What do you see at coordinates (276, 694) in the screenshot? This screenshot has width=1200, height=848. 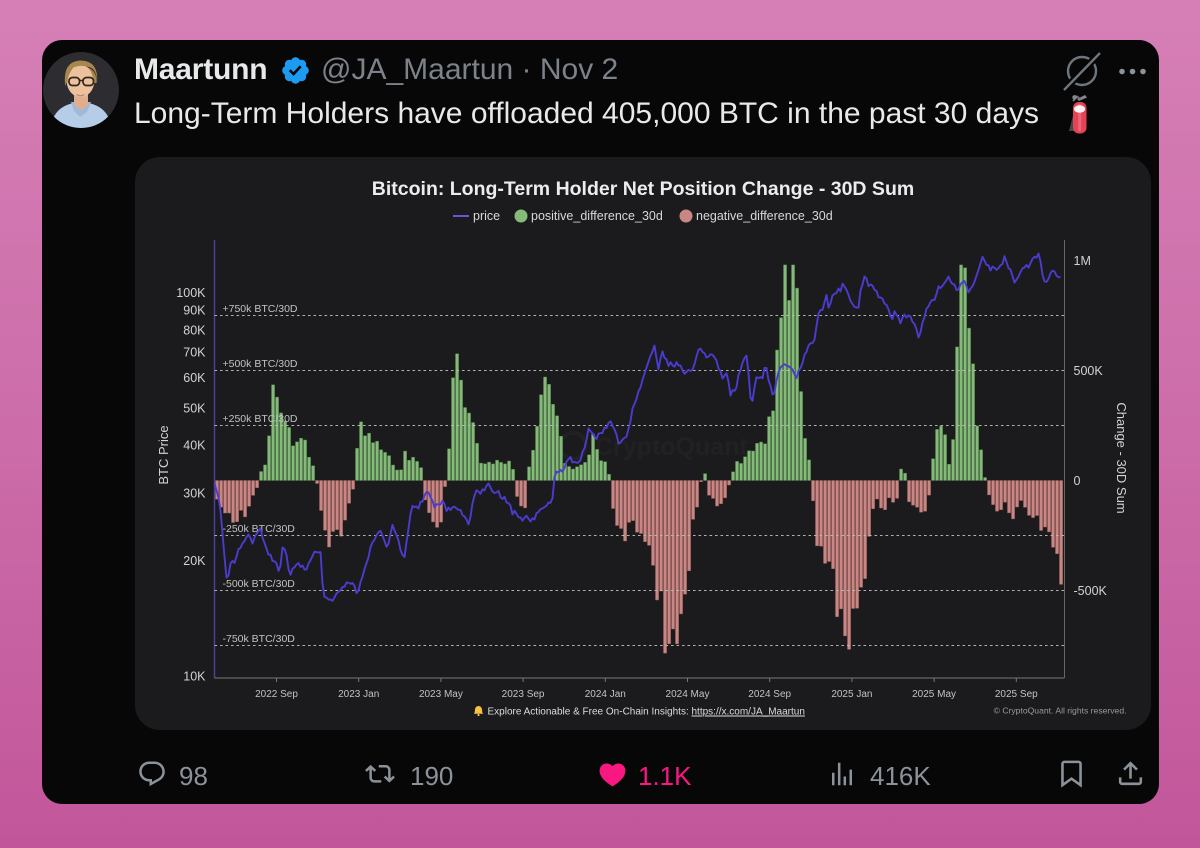 I see `svg-text: 2022 Sep` at bounding box center [276, 694].